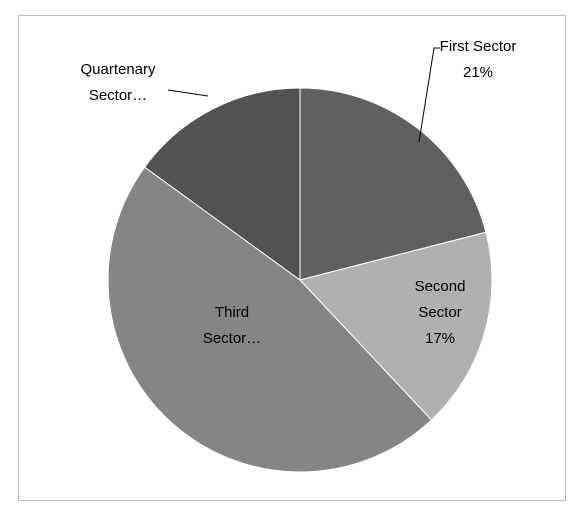 The height and width of the screenshot is (512, 583). Describe the element at coordinates (478, 46) in the screenshot. I see `category-label: First Sector` at that location.